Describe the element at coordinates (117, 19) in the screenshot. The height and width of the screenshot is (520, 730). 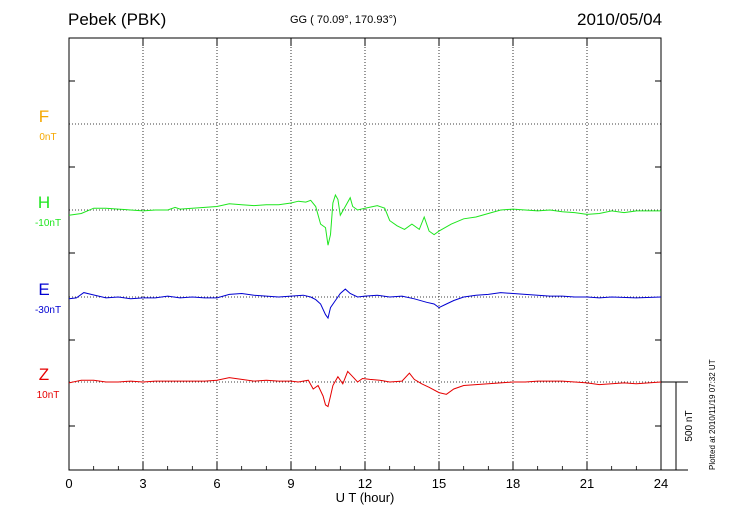
I see `station-title: Pebek (PBK)` at that location.